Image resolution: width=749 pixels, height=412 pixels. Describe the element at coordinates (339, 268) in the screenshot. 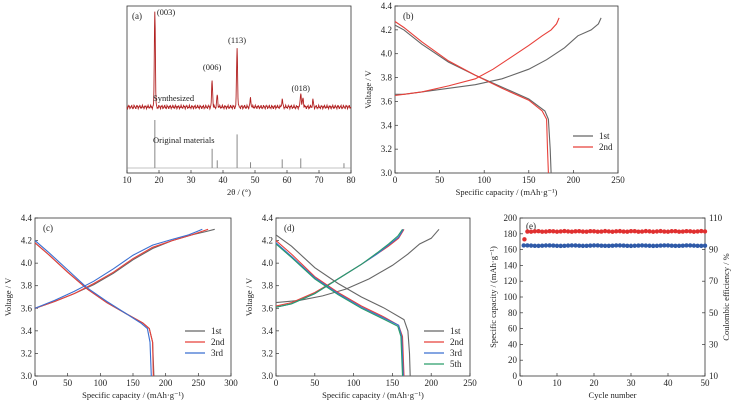

I see `series-5th-charge` at that location.